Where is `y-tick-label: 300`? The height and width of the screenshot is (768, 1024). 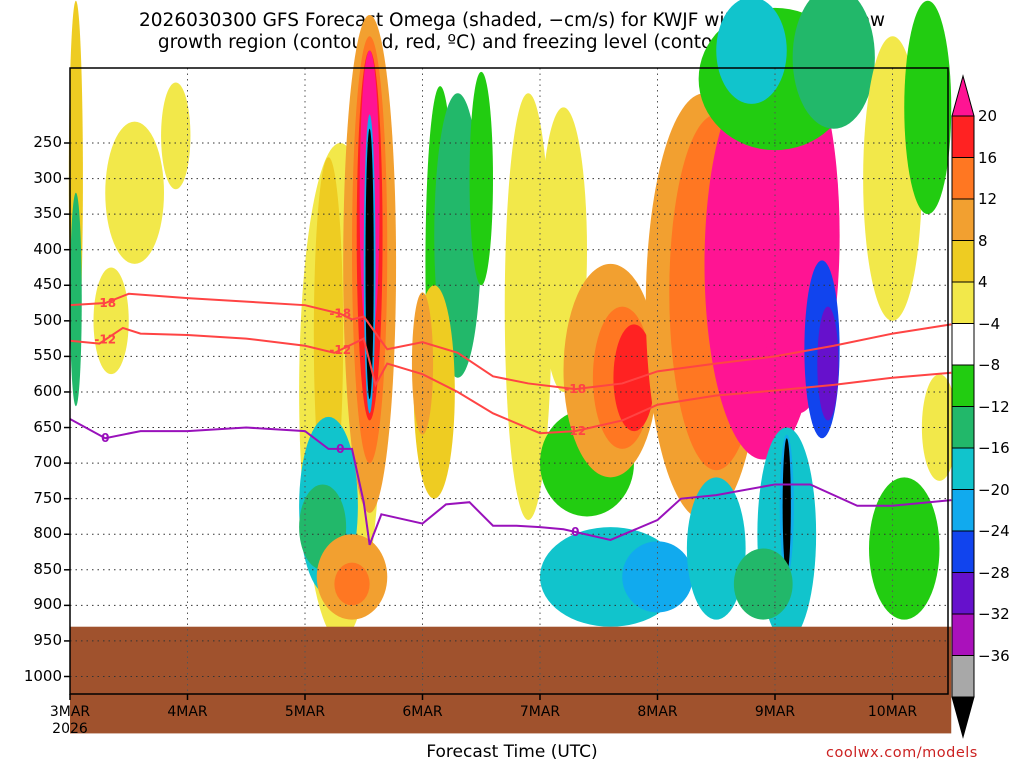
y-tick-label: 300 is located at coordinates (47, 177).